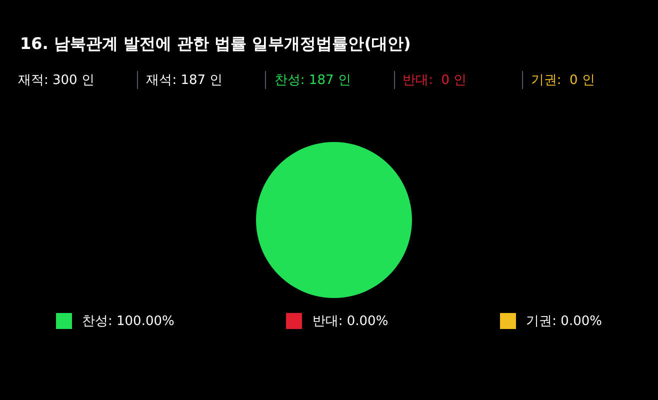 The image size is (658, 400). What do you see at coordinates (586, 80) in the screenshot?
I see `text: 기권: 0 인` at bounding box center [586, 80].